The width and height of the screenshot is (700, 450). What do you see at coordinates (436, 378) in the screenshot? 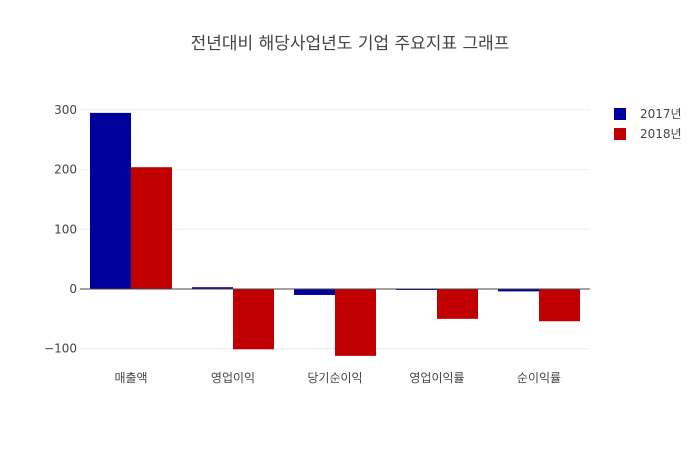
I see `x-tick-label: 영업이익률` at bounding box center [436, 378].